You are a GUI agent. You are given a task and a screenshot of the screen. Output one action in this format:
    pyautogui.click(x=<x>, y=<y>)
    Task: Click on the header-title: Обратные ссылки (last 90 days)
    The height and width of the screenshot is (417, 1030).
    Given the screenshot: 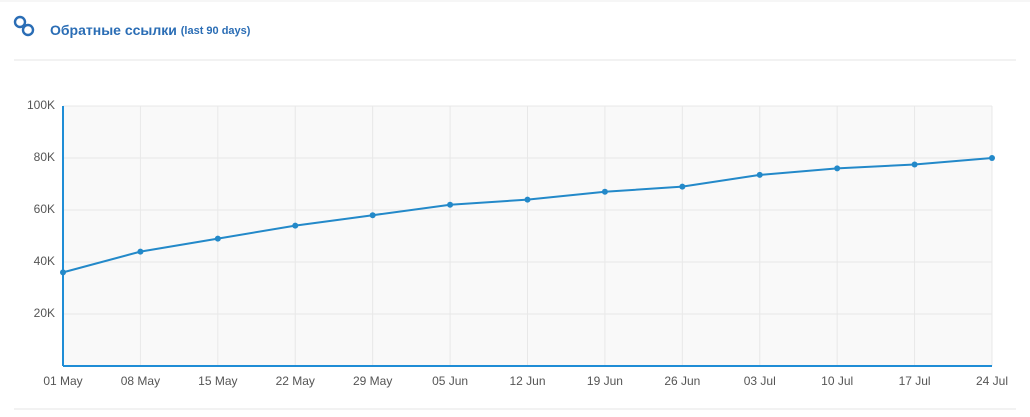 What is the action you would take?
    pyautogui.click(x=150, y=30)
    